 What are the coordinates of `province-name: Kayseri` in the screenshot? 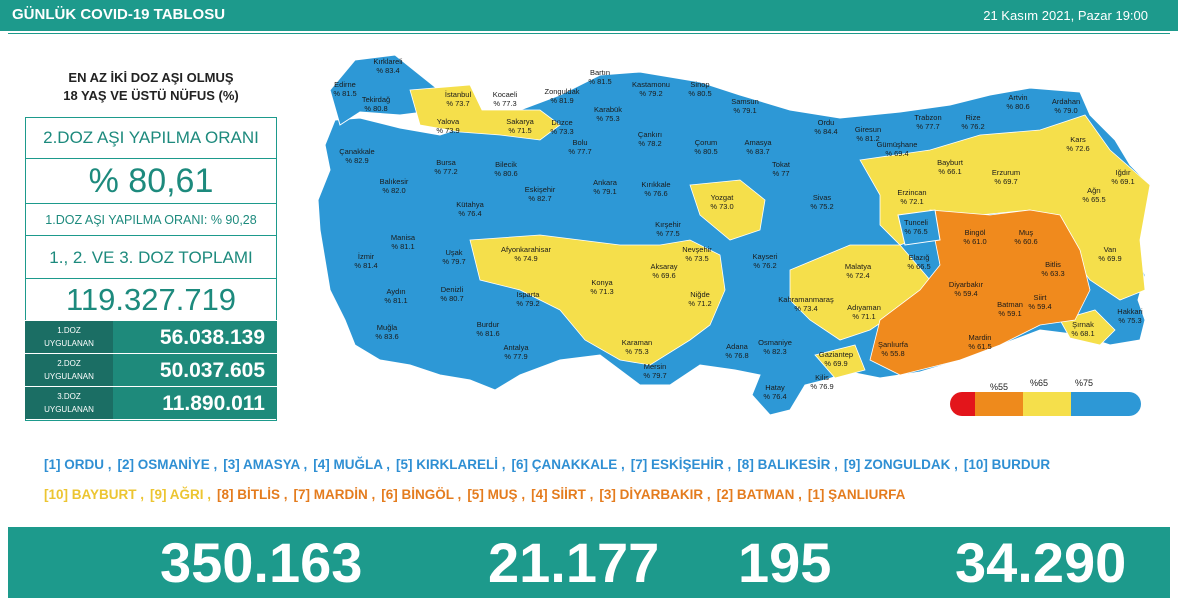 It's located at (764, 256).